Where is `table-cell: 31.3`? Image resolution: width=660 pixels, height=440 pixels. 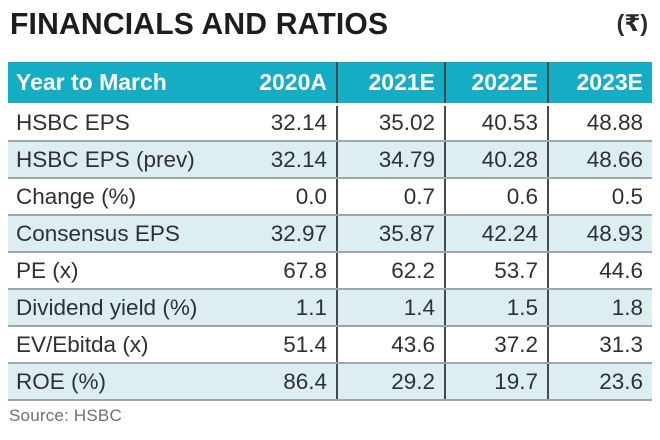 table-cell: 31.3 is located at coordinates (599, 345).